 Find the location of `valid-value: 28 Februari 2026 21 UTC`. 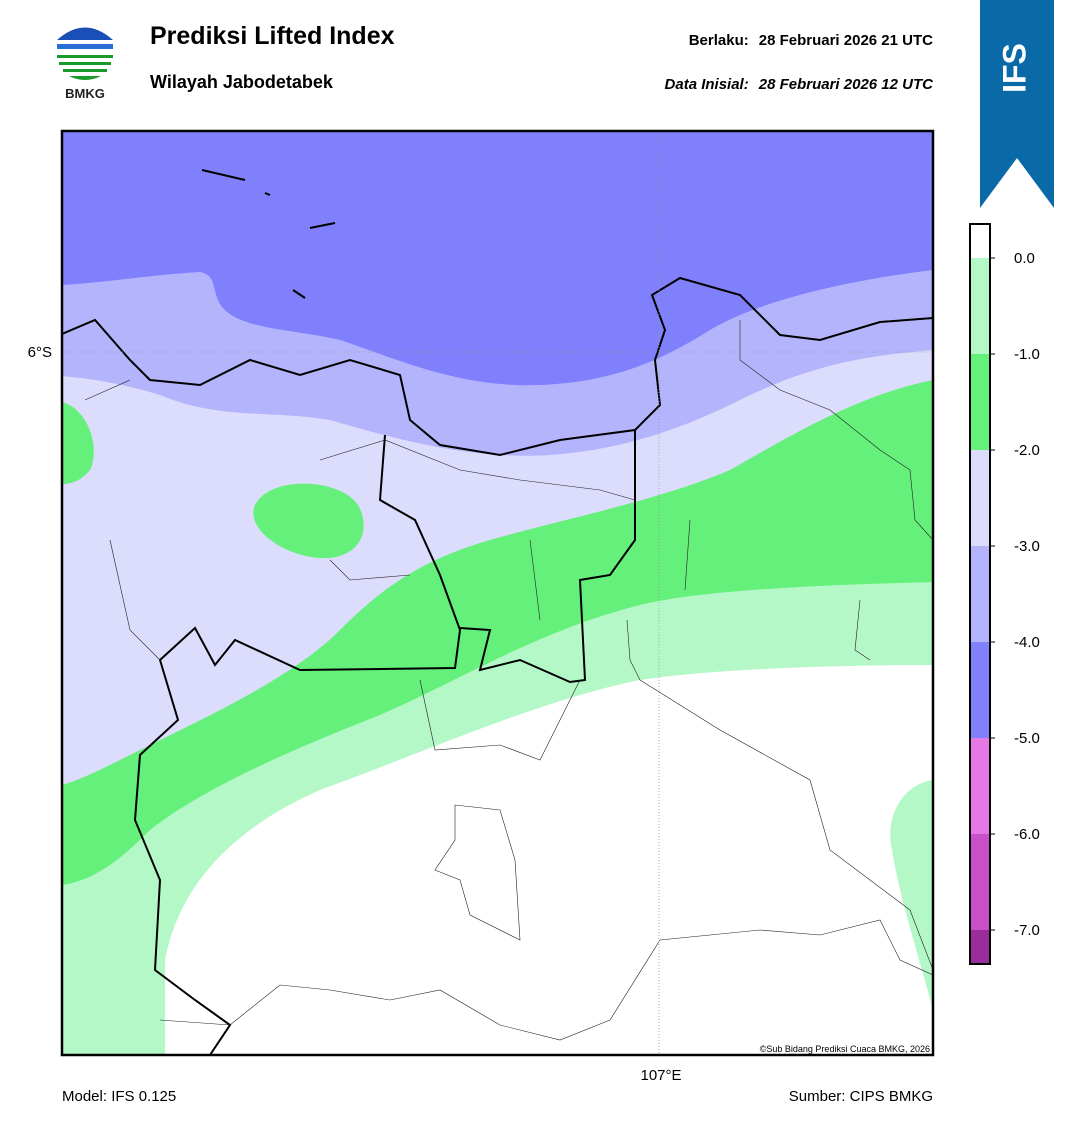

valid-value: 28 Februari 2026 21 UTC is located at coordinates (846, 40).